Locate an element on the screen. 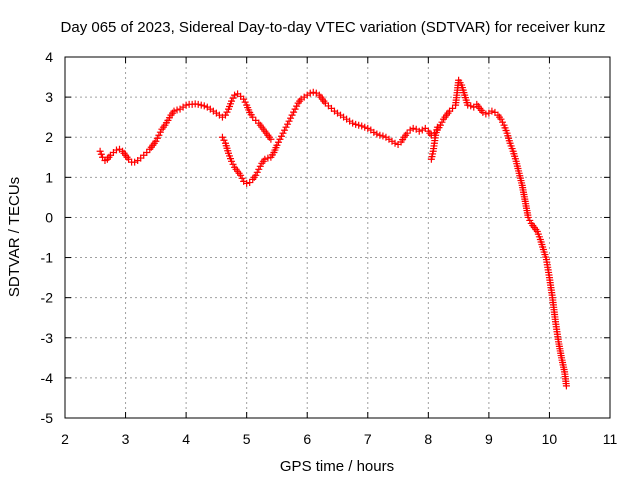 The image size is (640, 480). y-tick-labels: 4 3 2 1 0 -1 -2 -3 -4 -5 is located at coordinates (47, 237).